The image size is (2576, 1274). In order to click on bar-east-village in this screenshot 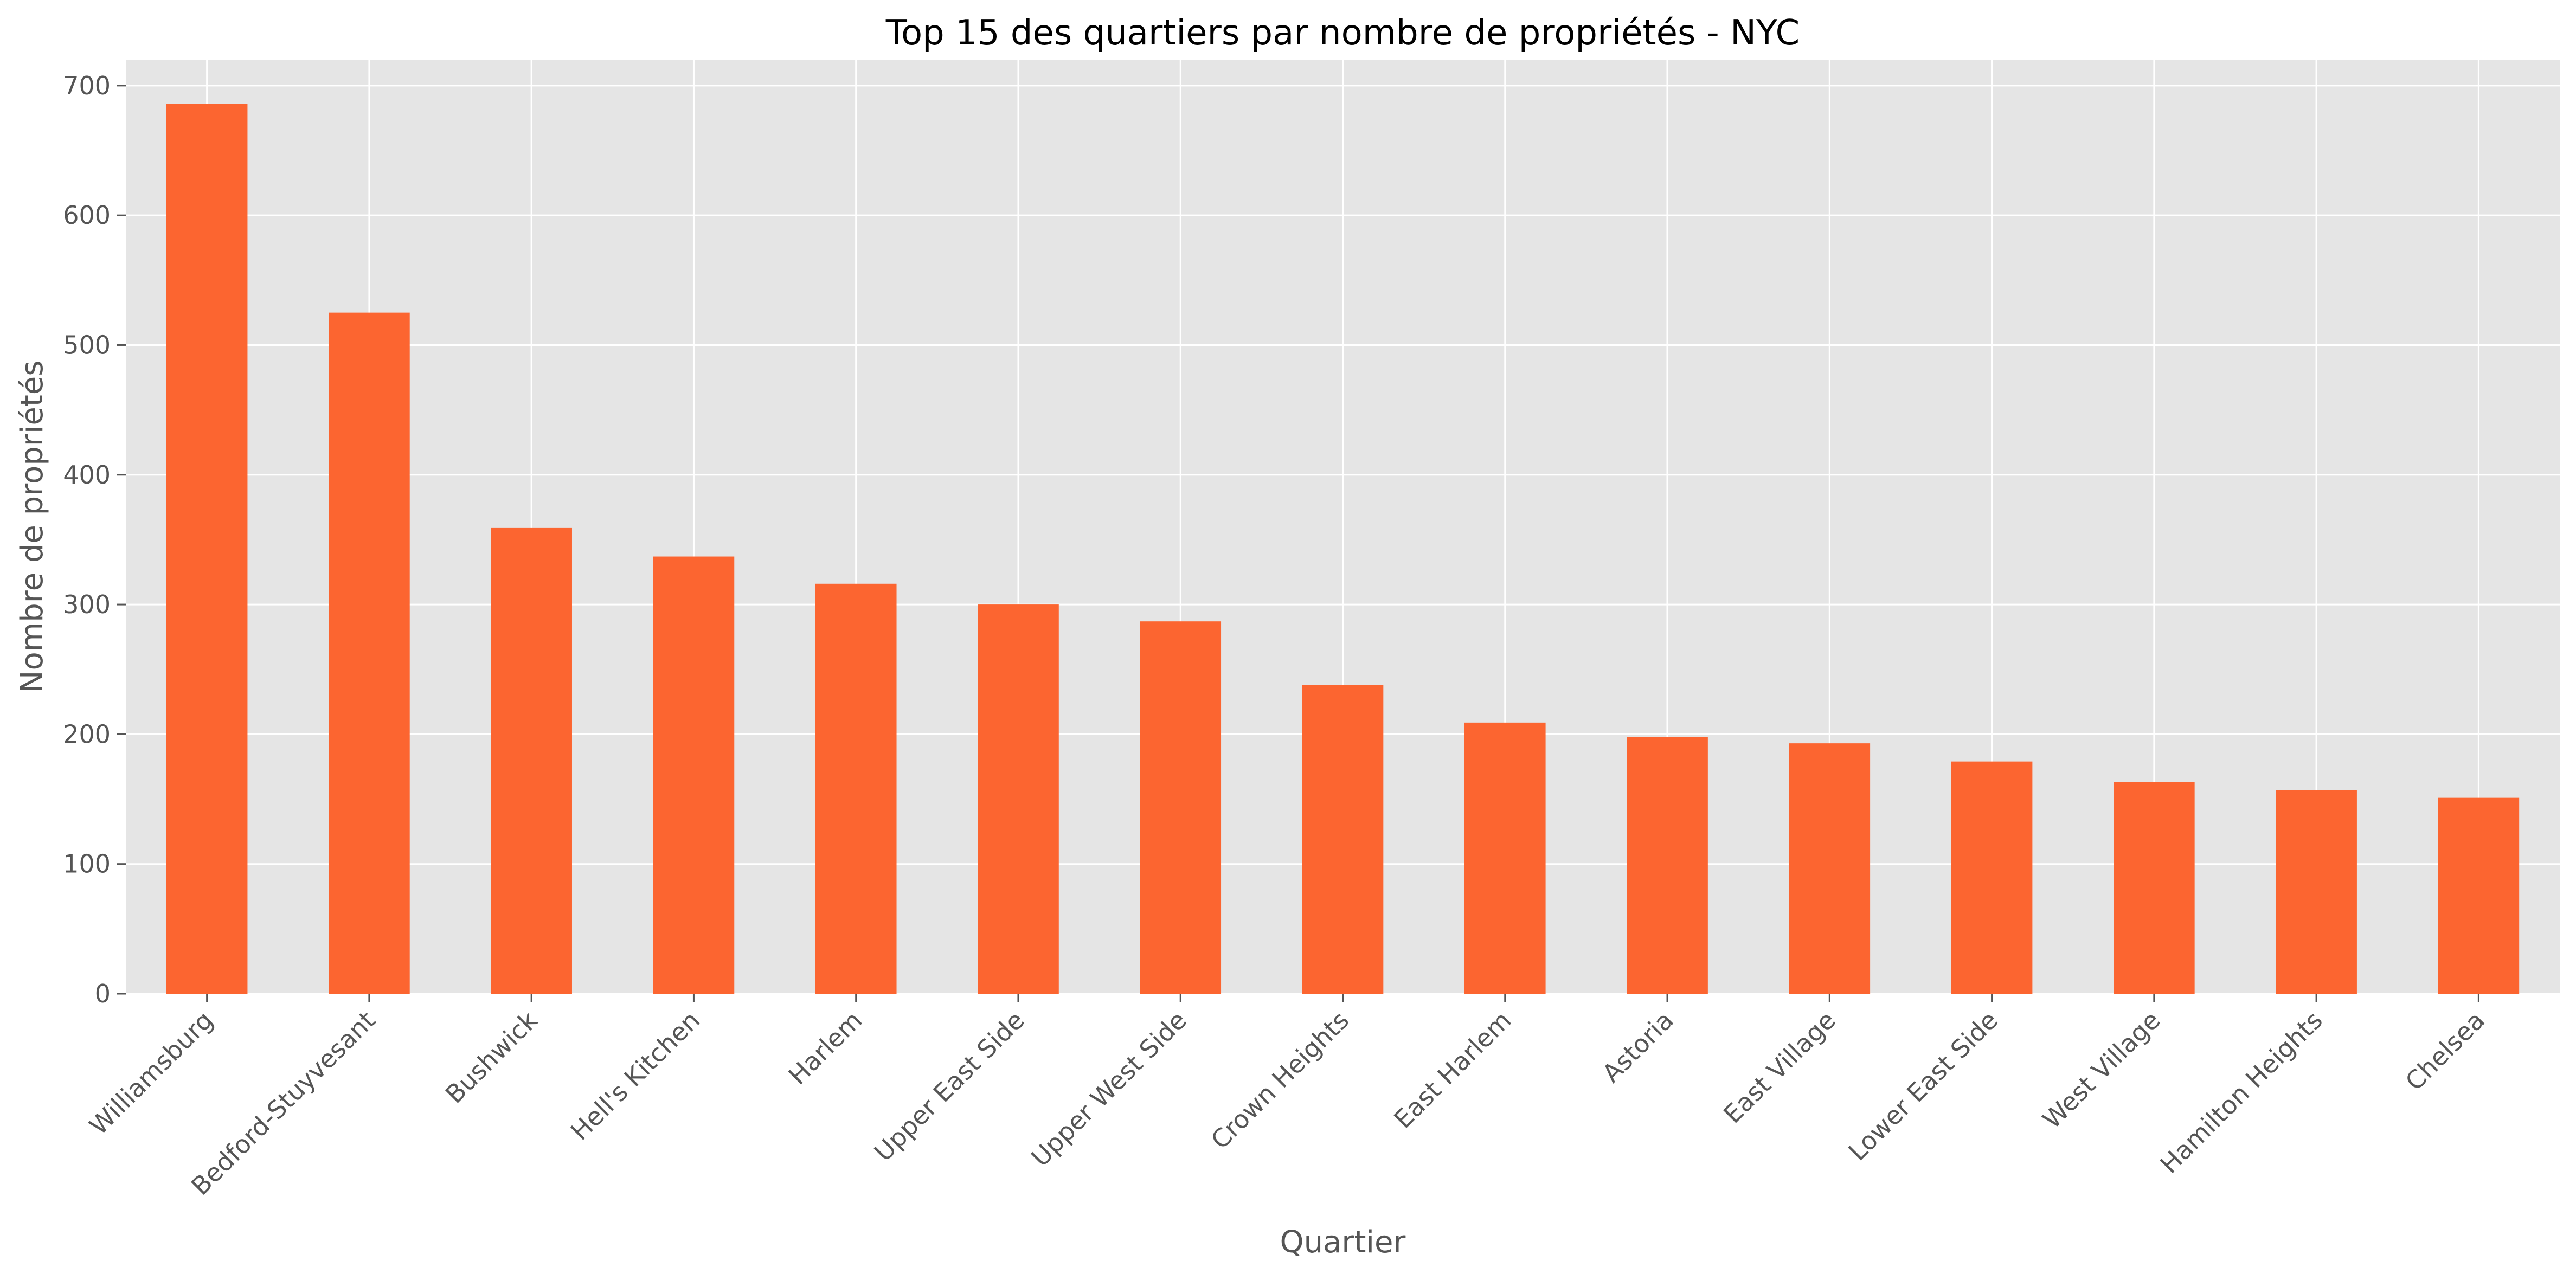, I will do `click(1830, 868)`.